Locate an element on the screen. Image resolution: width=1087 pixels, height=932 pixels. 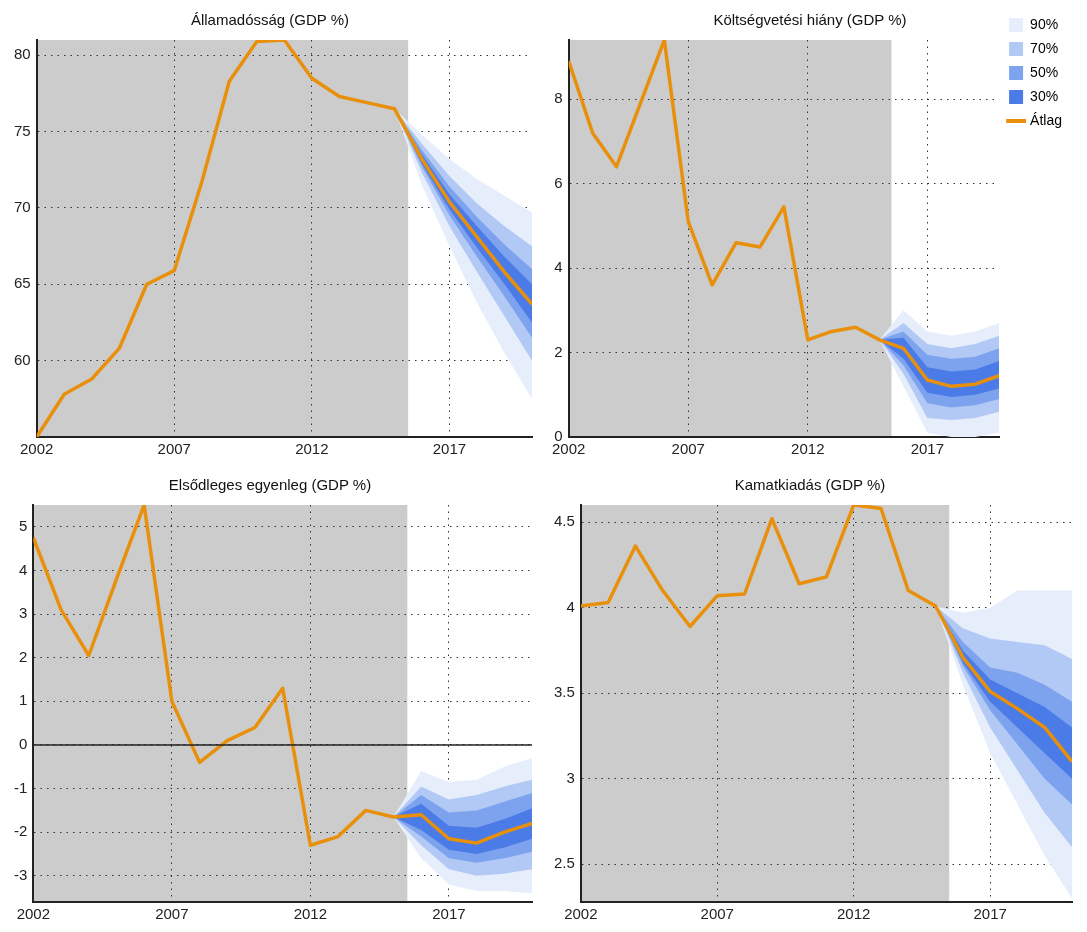
y-tick-label: 4.5 is located at coordinates (564, 521).